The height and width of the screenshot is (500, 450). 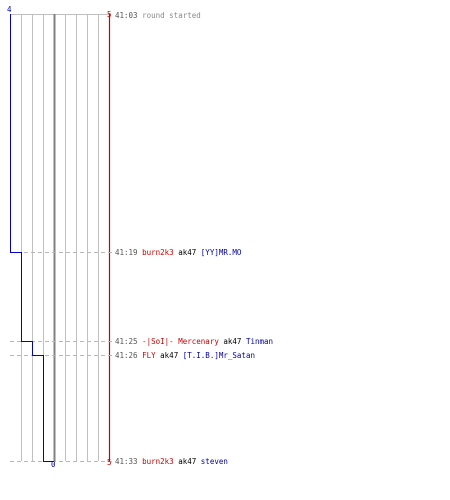 What do you see at coordinates (126, 341) in the screenshot?
I see `event-time: 41:25` at bounding box center [126, 341].